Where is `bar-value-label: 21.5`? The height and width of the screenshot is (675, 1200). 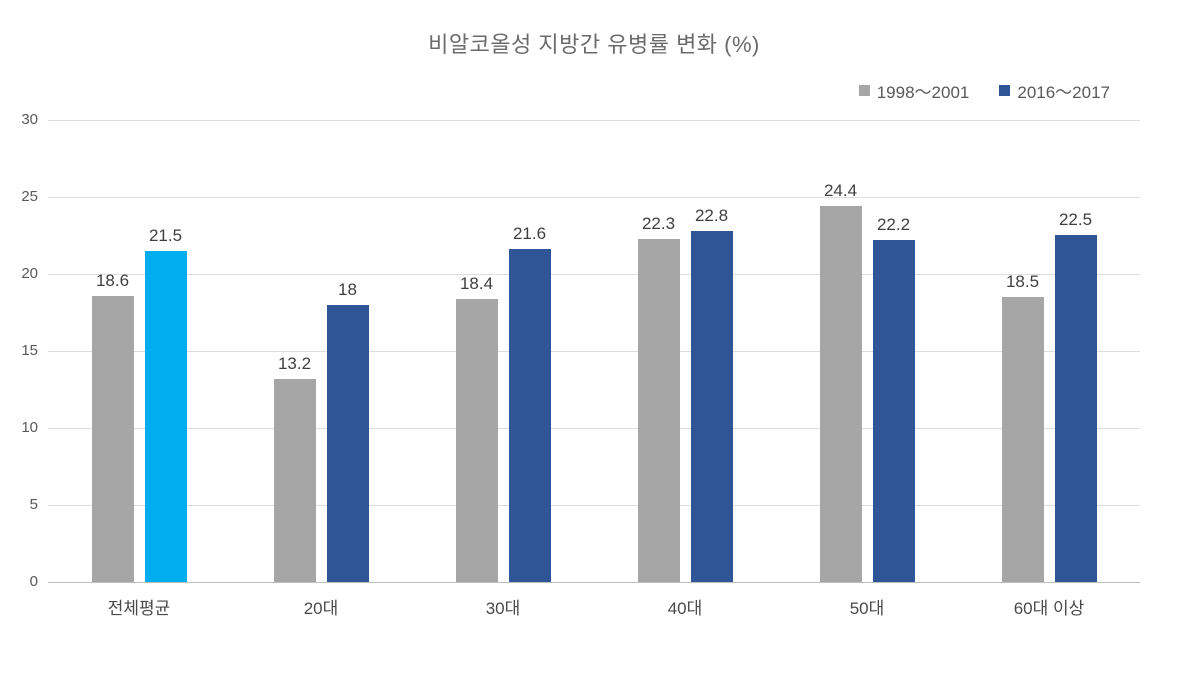
bar-value-label: 21.5 is located at coordinates (165, 235).